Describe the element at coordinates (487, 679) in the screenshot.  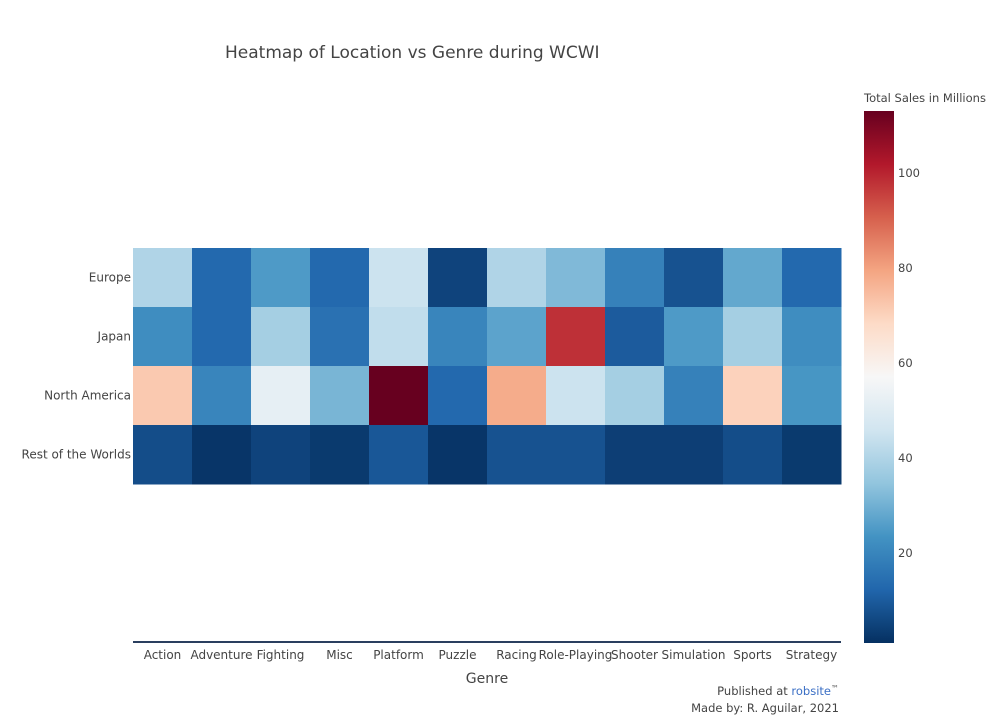
I see `x-axis-title: Genre` at that location.